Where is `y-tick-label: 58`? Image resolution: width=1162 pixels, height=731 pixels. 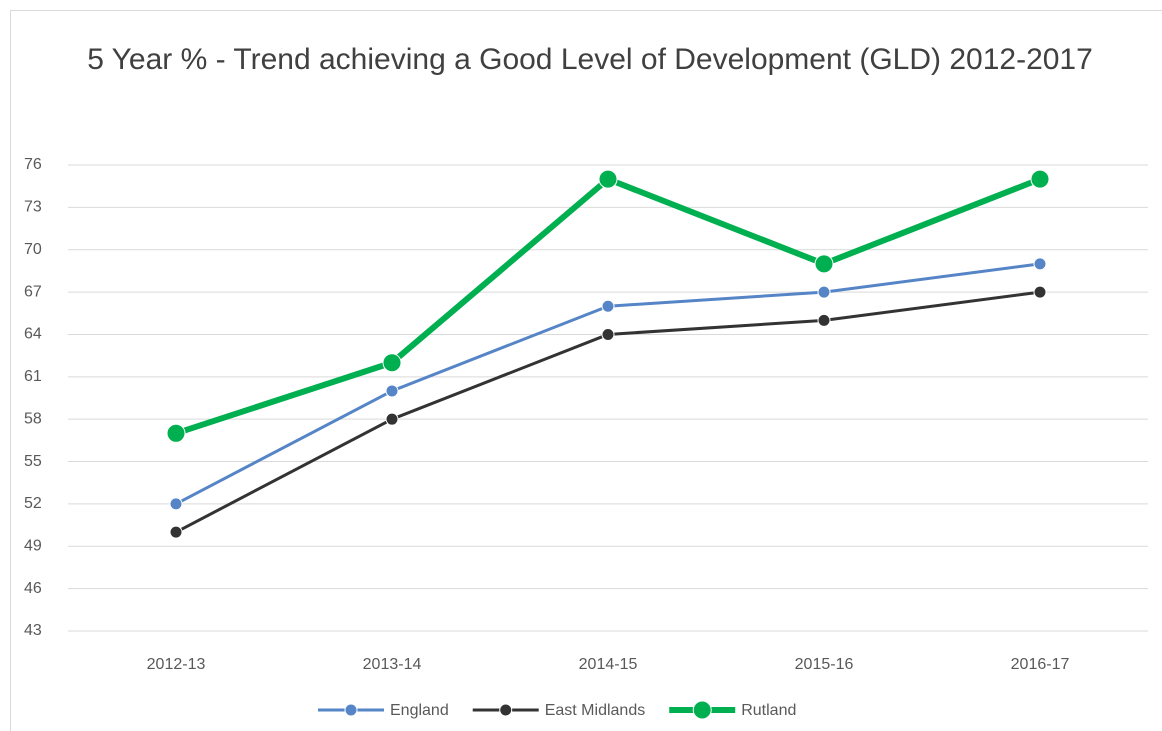 y-tick-label: 58 is located at coordinates (33, 418).